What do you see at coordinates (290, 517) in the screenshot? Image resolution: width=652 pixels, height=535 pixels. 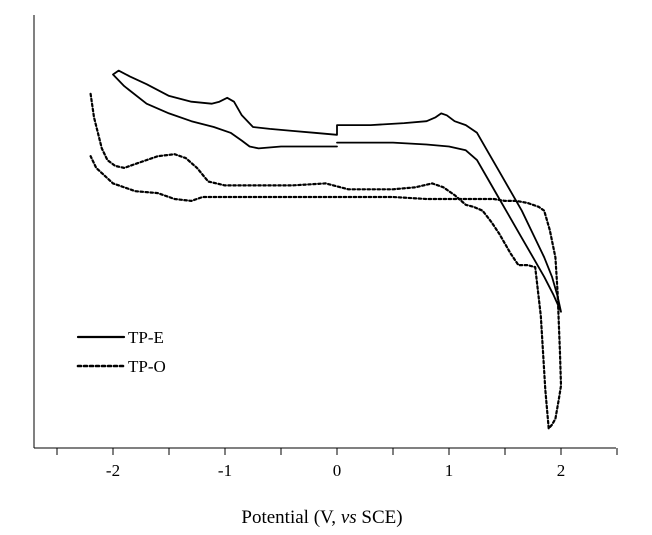 I see `x-axis-label-part-1: Potential (V,` at bounding box center [290, 517].